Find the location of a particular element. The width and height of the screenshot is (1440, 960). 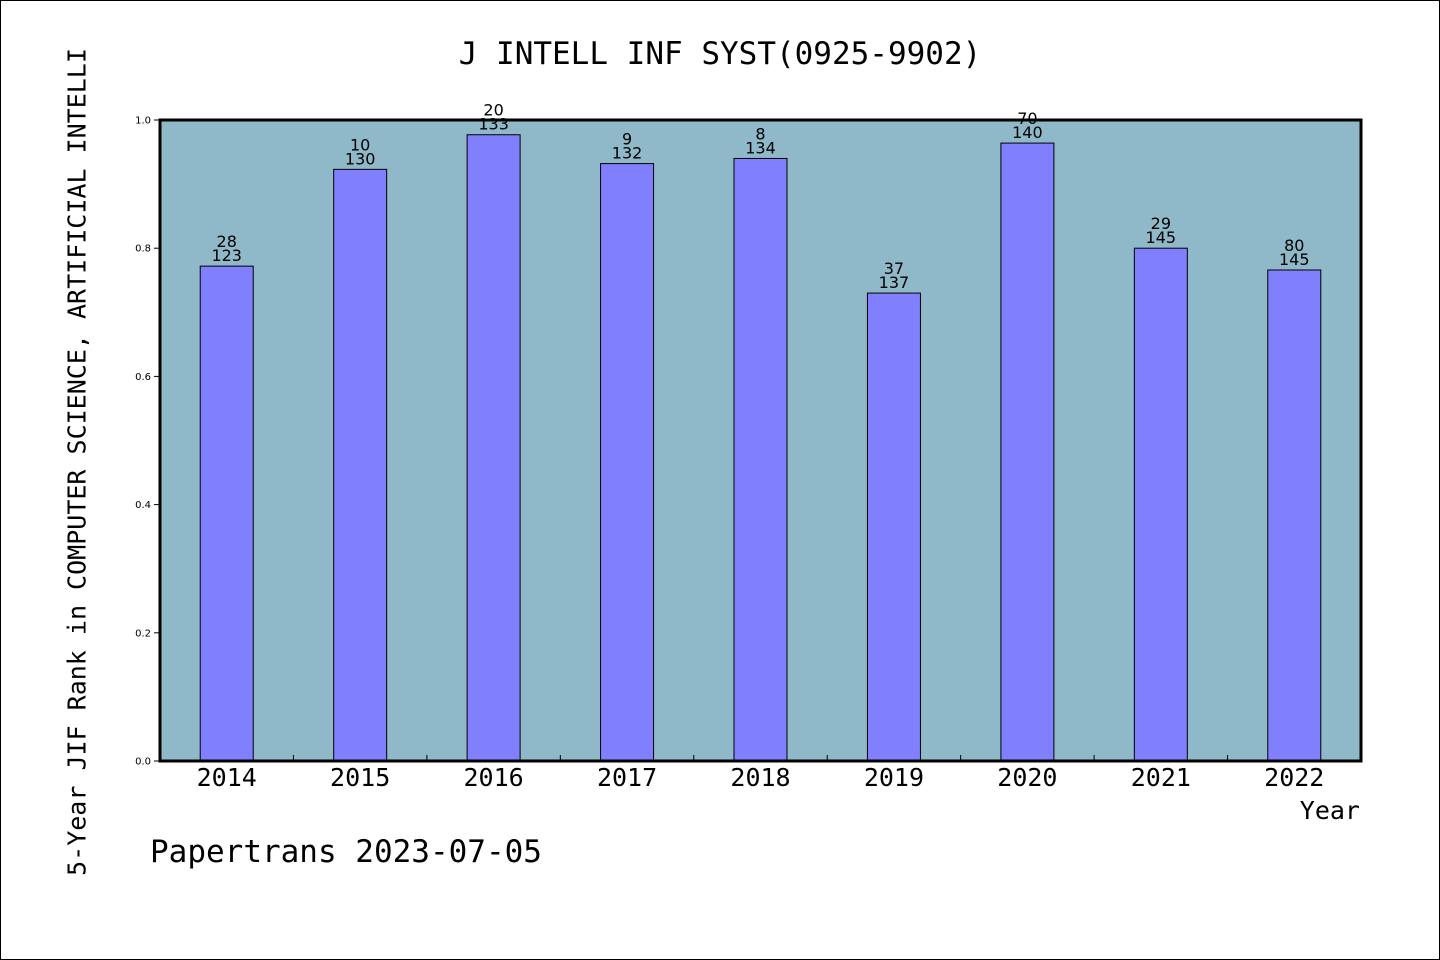

data-label-bottom: 132 is located at coordinates (627, 153).